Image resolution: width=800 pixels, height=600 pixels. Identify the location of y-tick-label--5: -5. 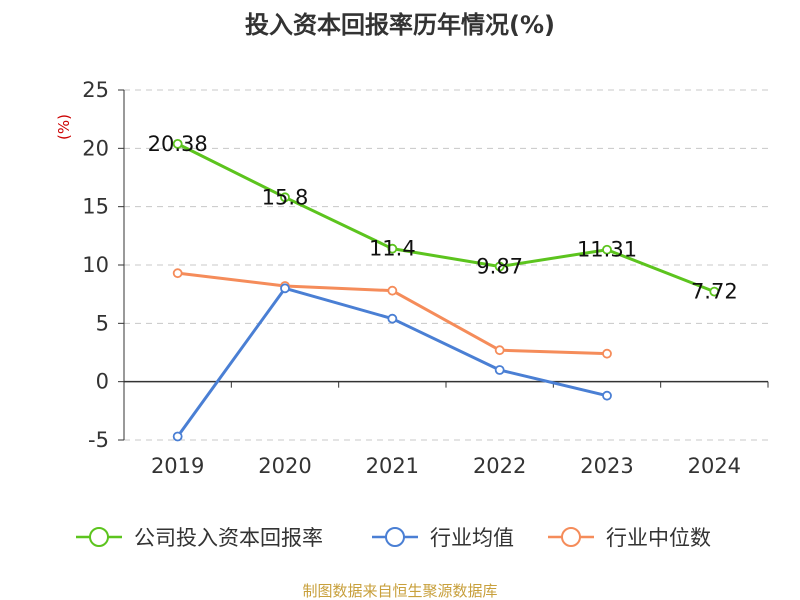
(98, 440).